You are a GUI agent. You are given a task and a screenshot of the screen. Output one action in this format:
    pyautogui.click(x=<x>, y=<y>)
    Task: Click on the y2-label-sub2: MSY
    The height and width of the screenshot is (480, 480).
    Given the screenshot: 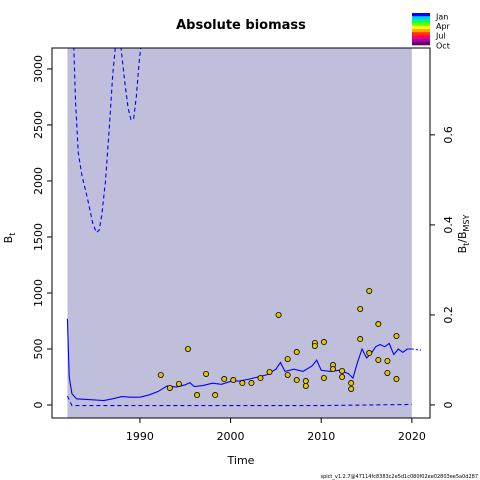 What is the action you would take?
    pyautogui.click(x=466, y=222)
    